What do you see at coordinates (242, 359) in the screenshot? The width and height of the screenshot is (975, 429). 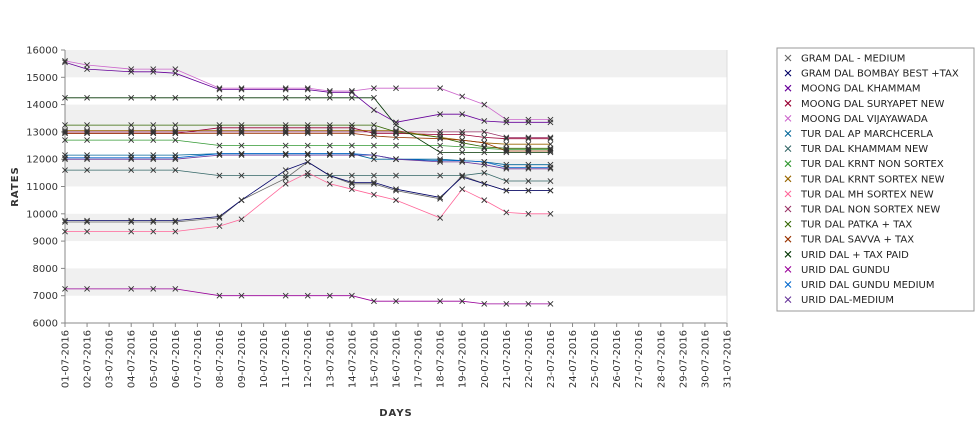 I see `x-tick-label: 09-07-2016` at bounding box center [242, 359].